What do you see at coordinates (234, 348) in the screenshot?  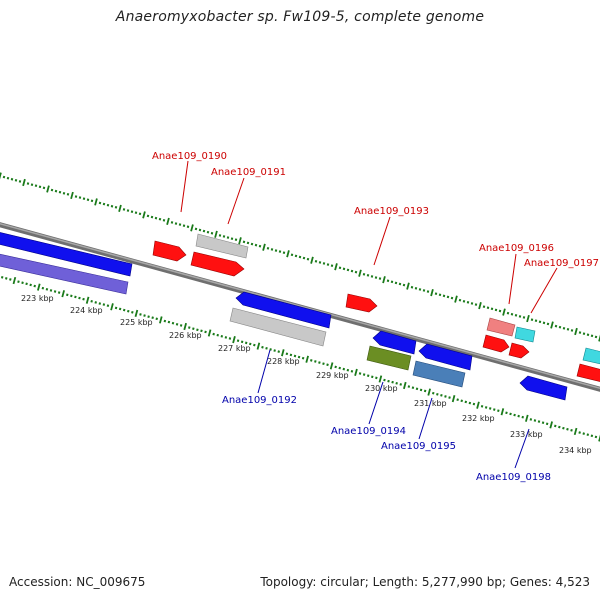 I see `tick-label: 227 kbp` at bounding box center [234, 348].